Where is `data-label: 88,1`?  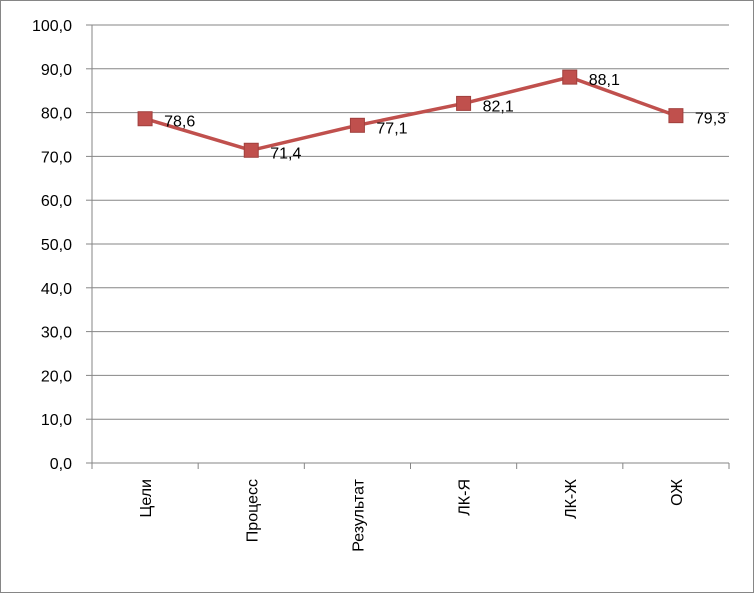
data-label: 88,1 is located at coordinates (604, 80).